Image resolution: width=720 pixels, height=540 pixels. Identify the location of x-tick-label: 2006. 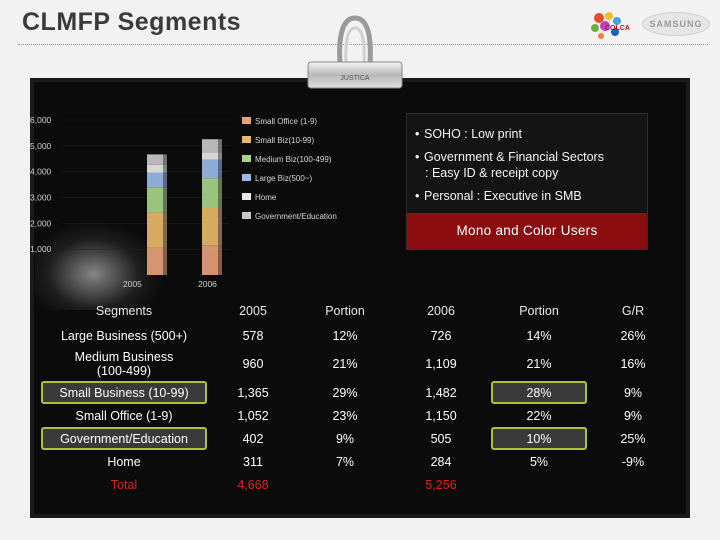
(207, 284).